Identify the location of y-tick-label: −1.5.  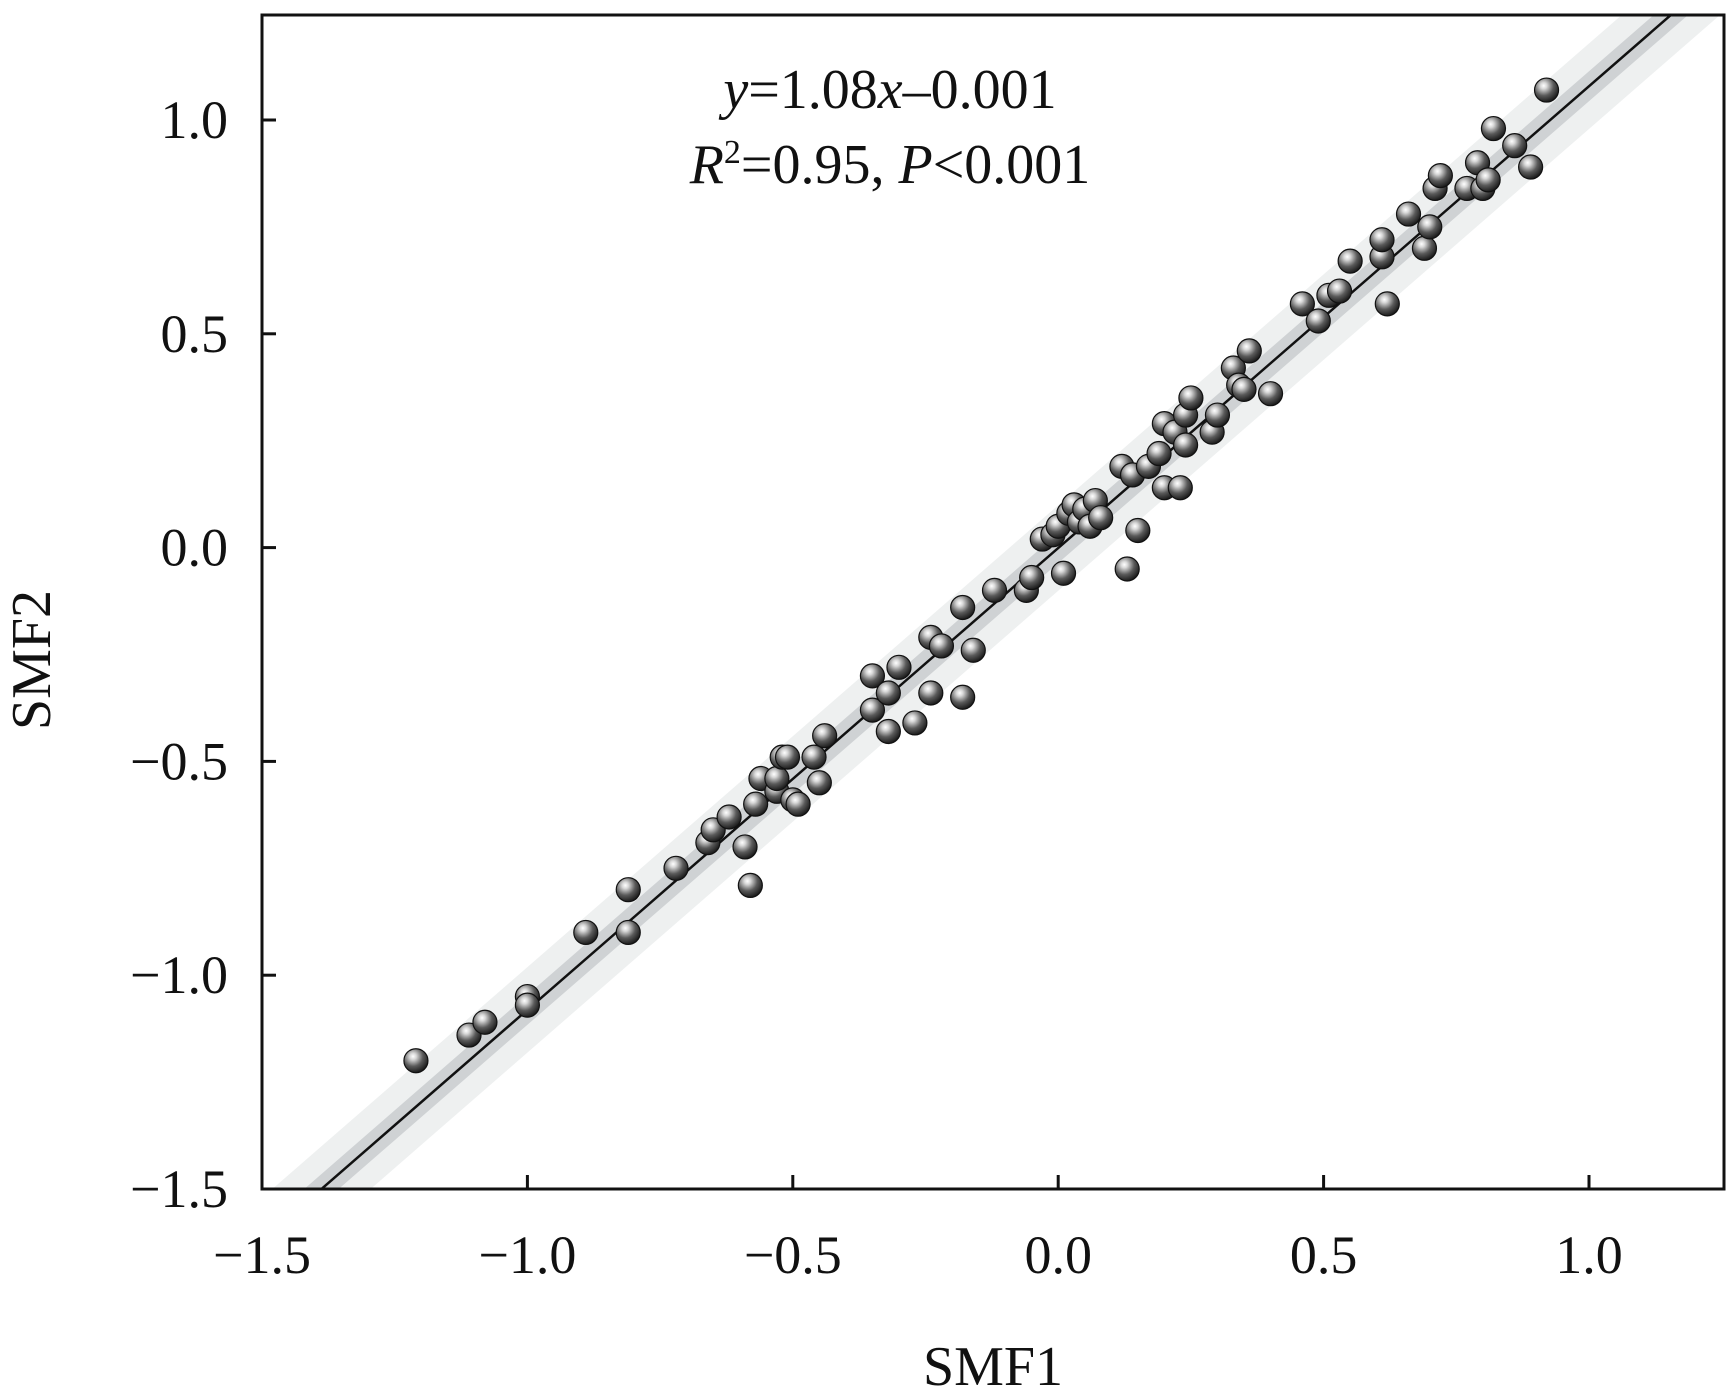
(179, 1189).